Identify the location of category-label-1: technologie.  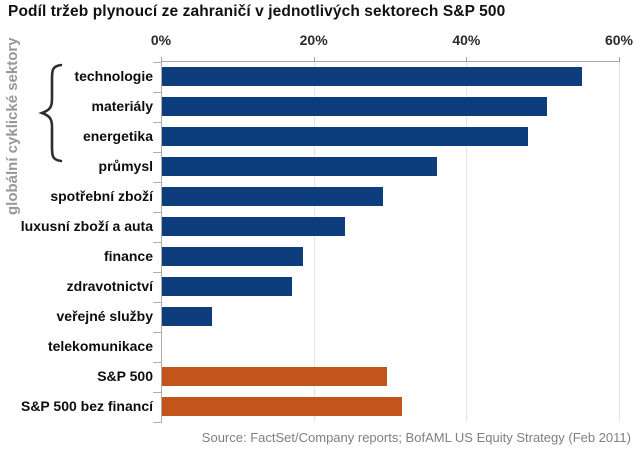
(113, 76).